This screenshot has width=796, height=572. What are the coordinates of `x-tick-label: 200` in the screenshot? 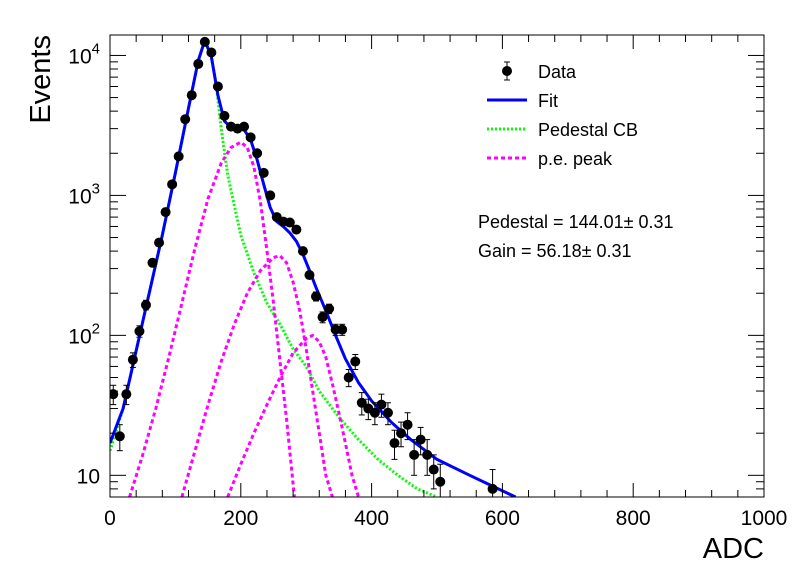 It's located at (240, 518).